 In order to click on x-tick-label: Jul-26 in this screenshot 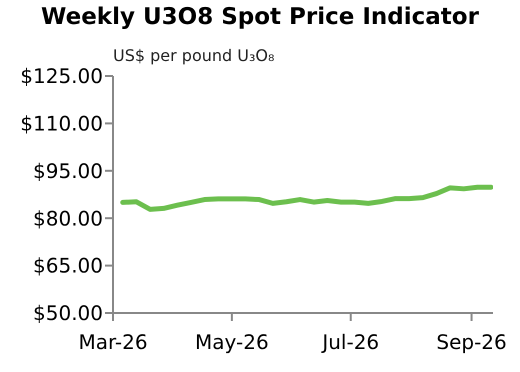, I will do `click(350, 342)`.